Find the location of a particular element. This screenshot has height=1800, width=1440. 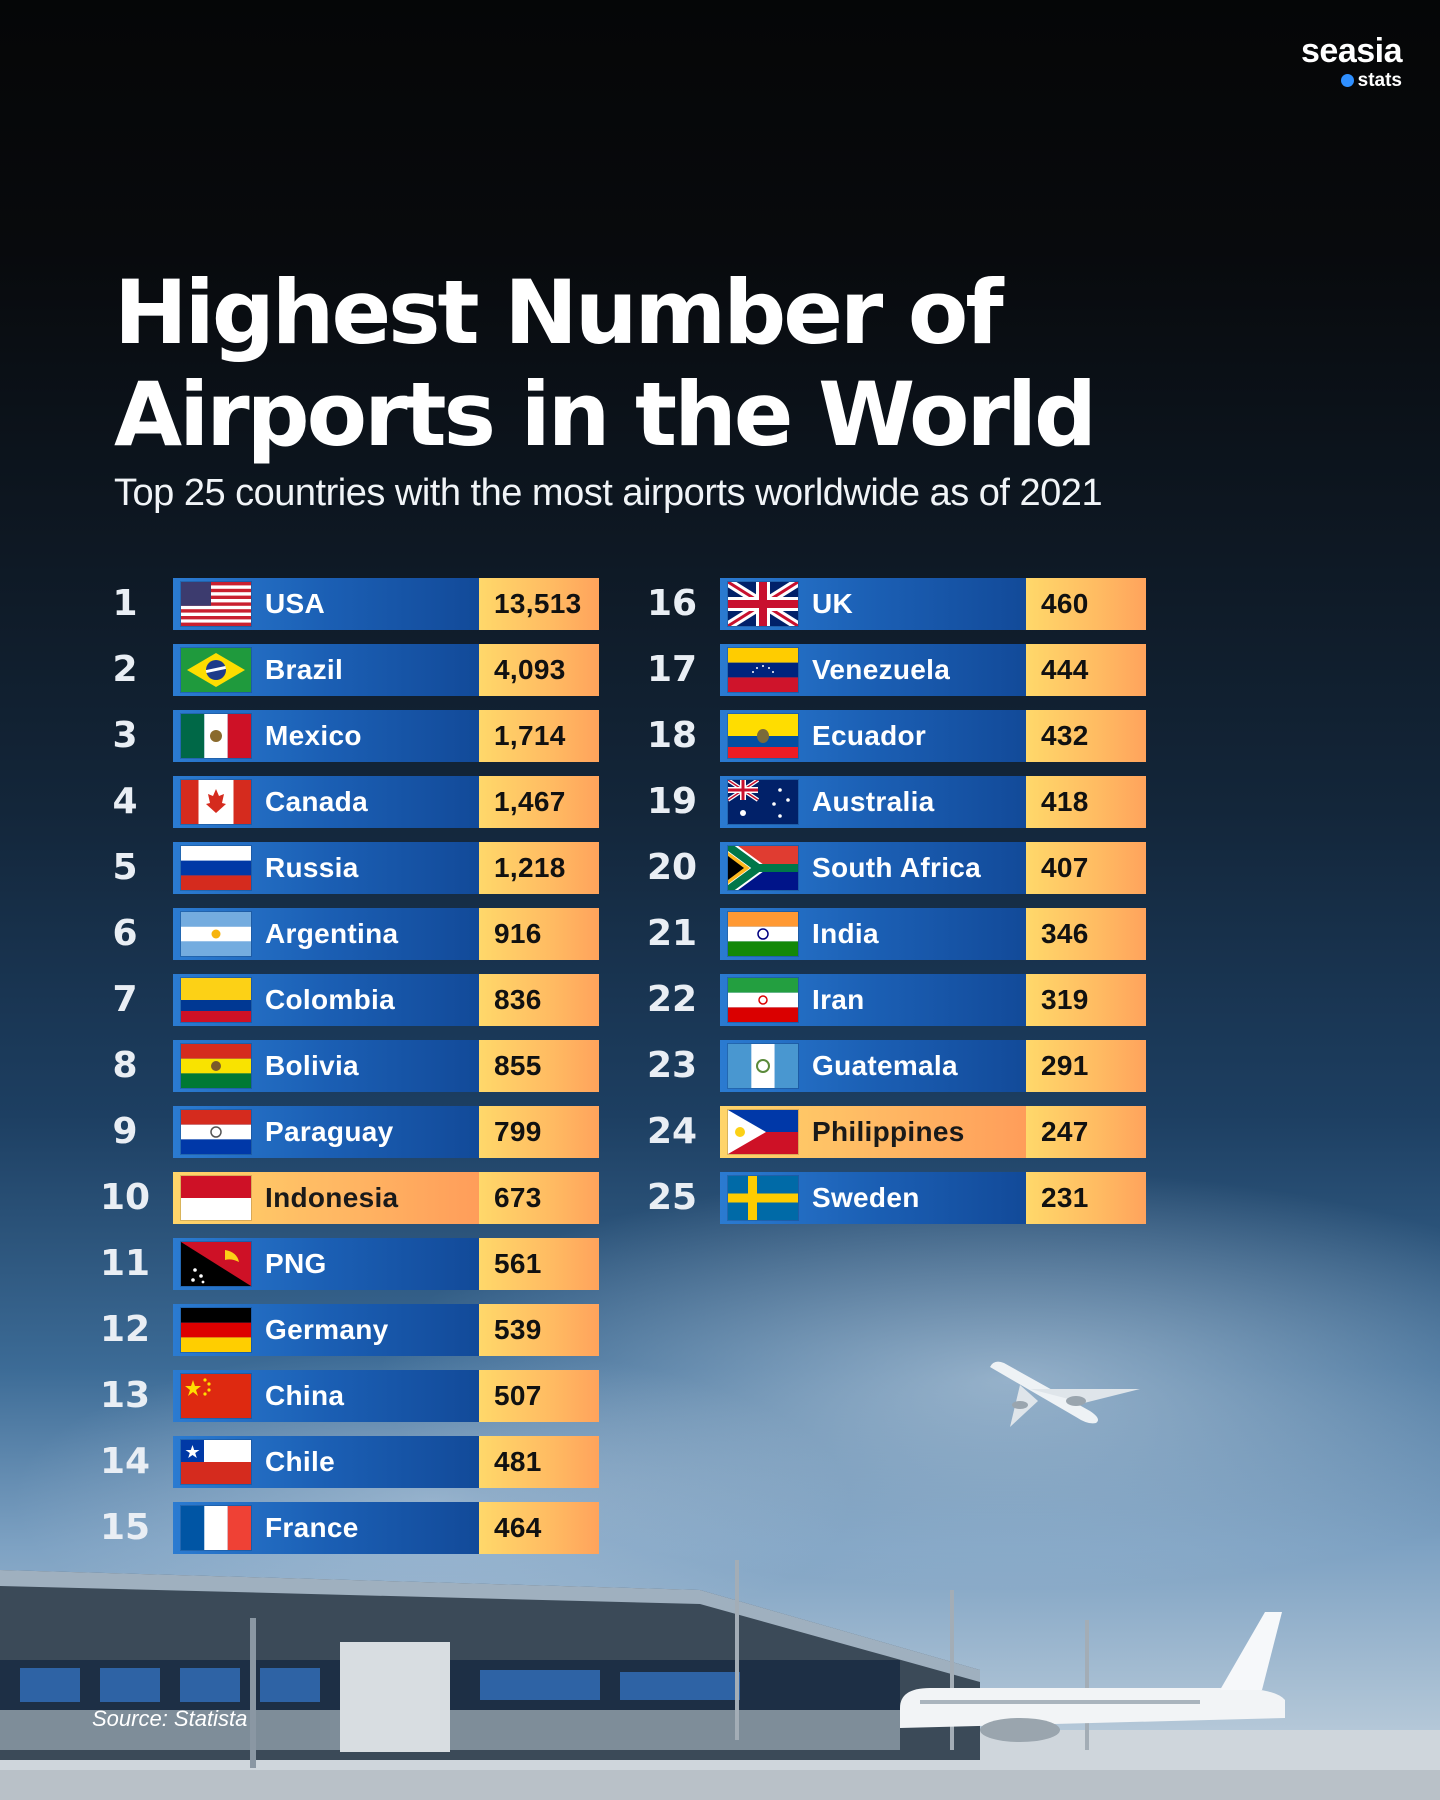

rank-number: 21 is located at coordinates (672, 933).